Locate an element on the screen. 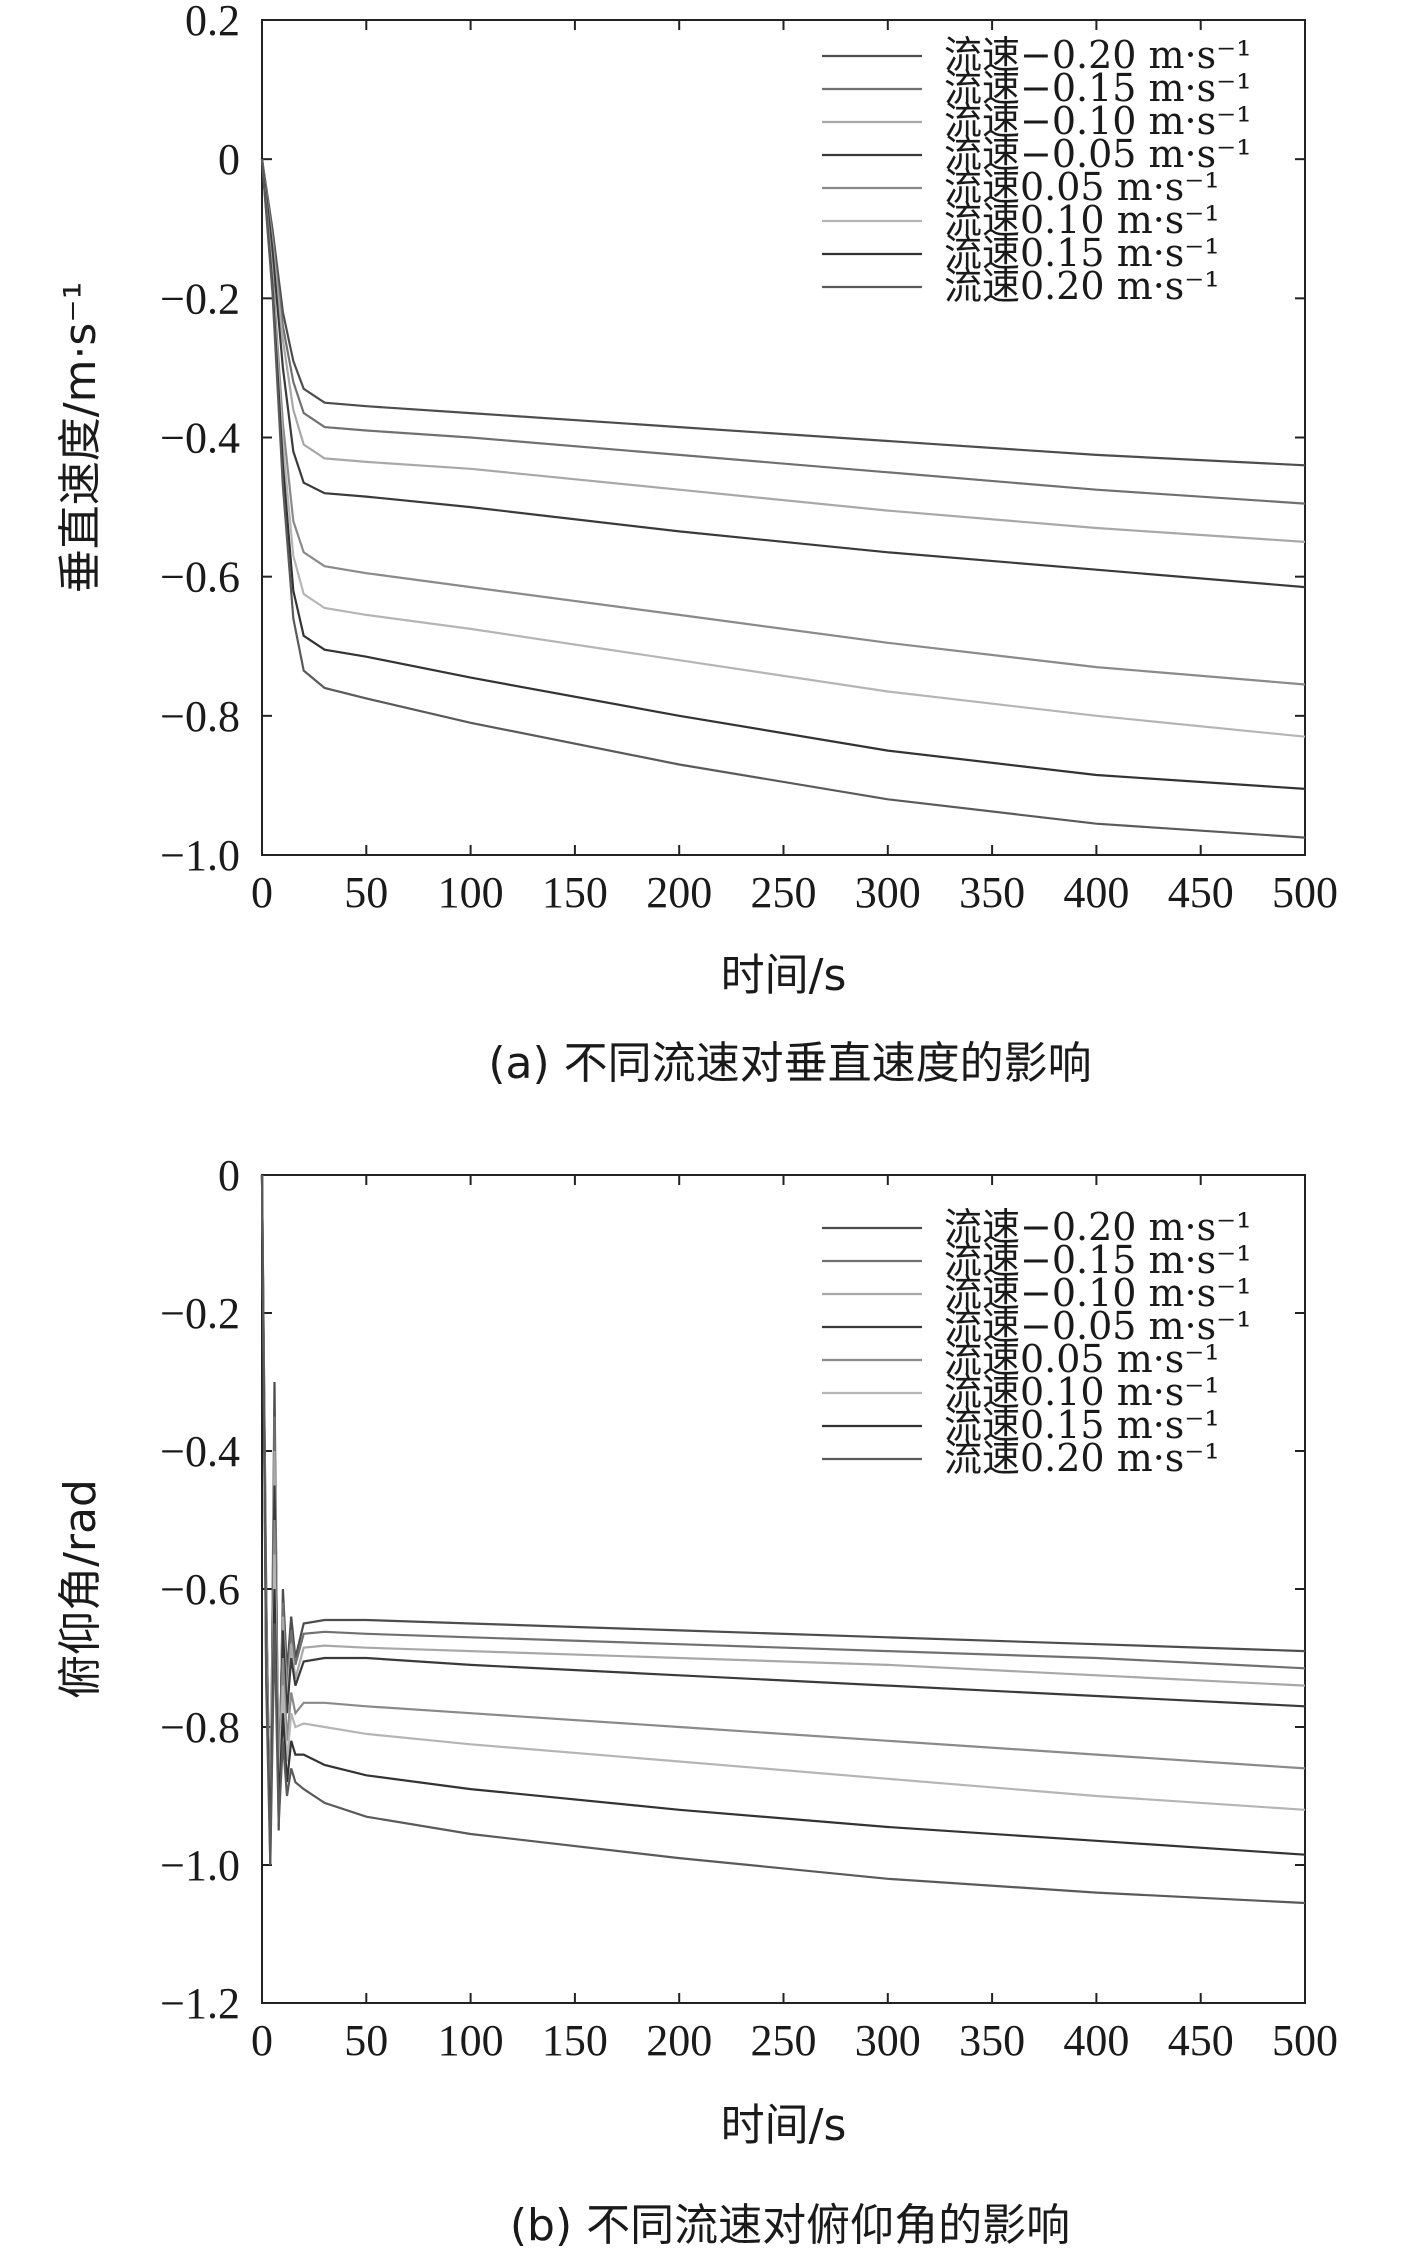  y-tick-label: 0.2 is located at coordinates (212, 22).